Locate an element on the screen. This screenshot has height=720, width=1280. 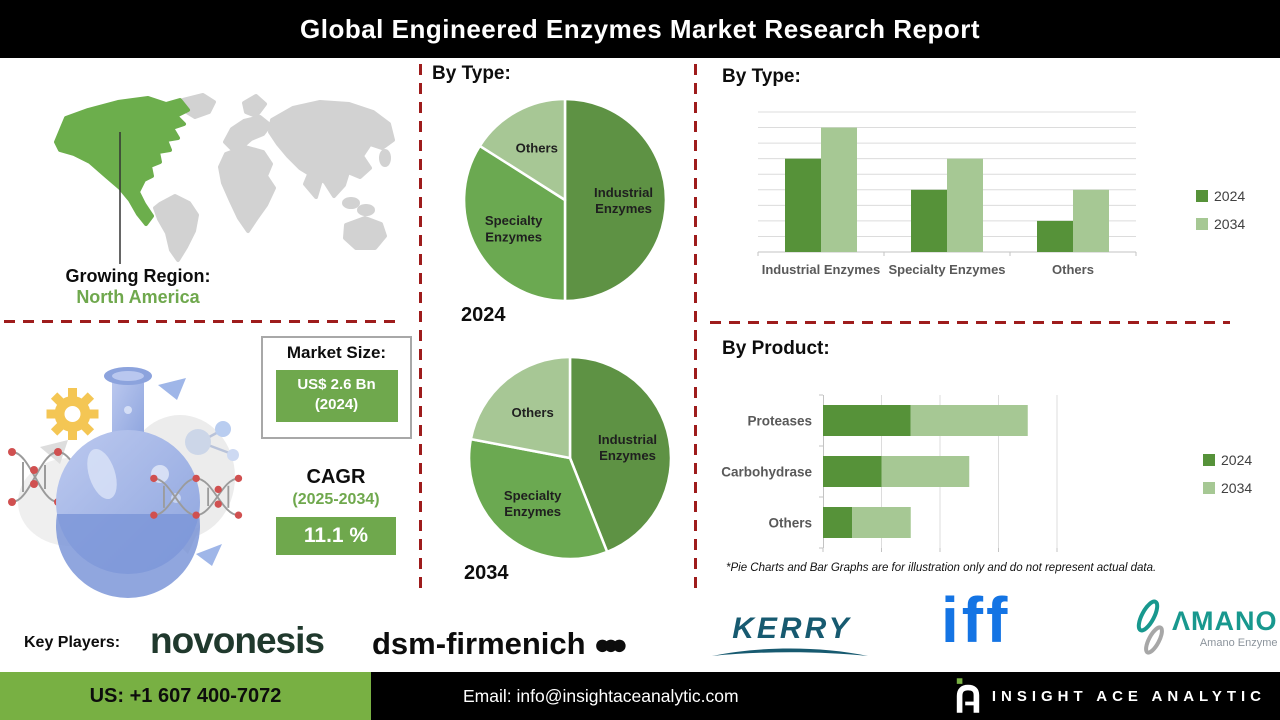
divider-vertical-right is located at coordinates (695, 325).